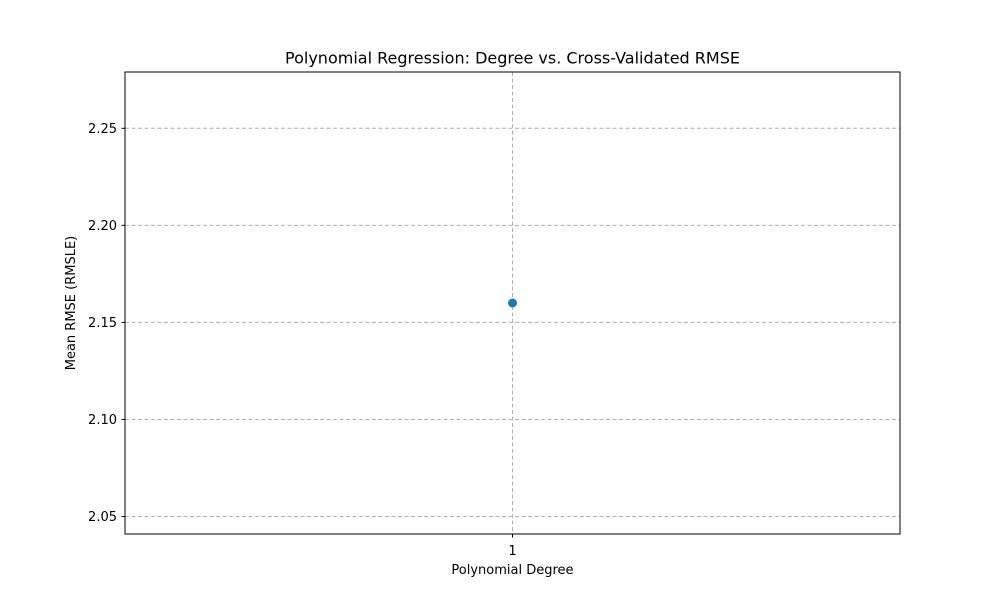 This screenshot has width=1000, height=600. What do you see at coordinates (512, 551) in the screenshot?
I see `x-tick-label: 1` at bounding box center [512, 551].